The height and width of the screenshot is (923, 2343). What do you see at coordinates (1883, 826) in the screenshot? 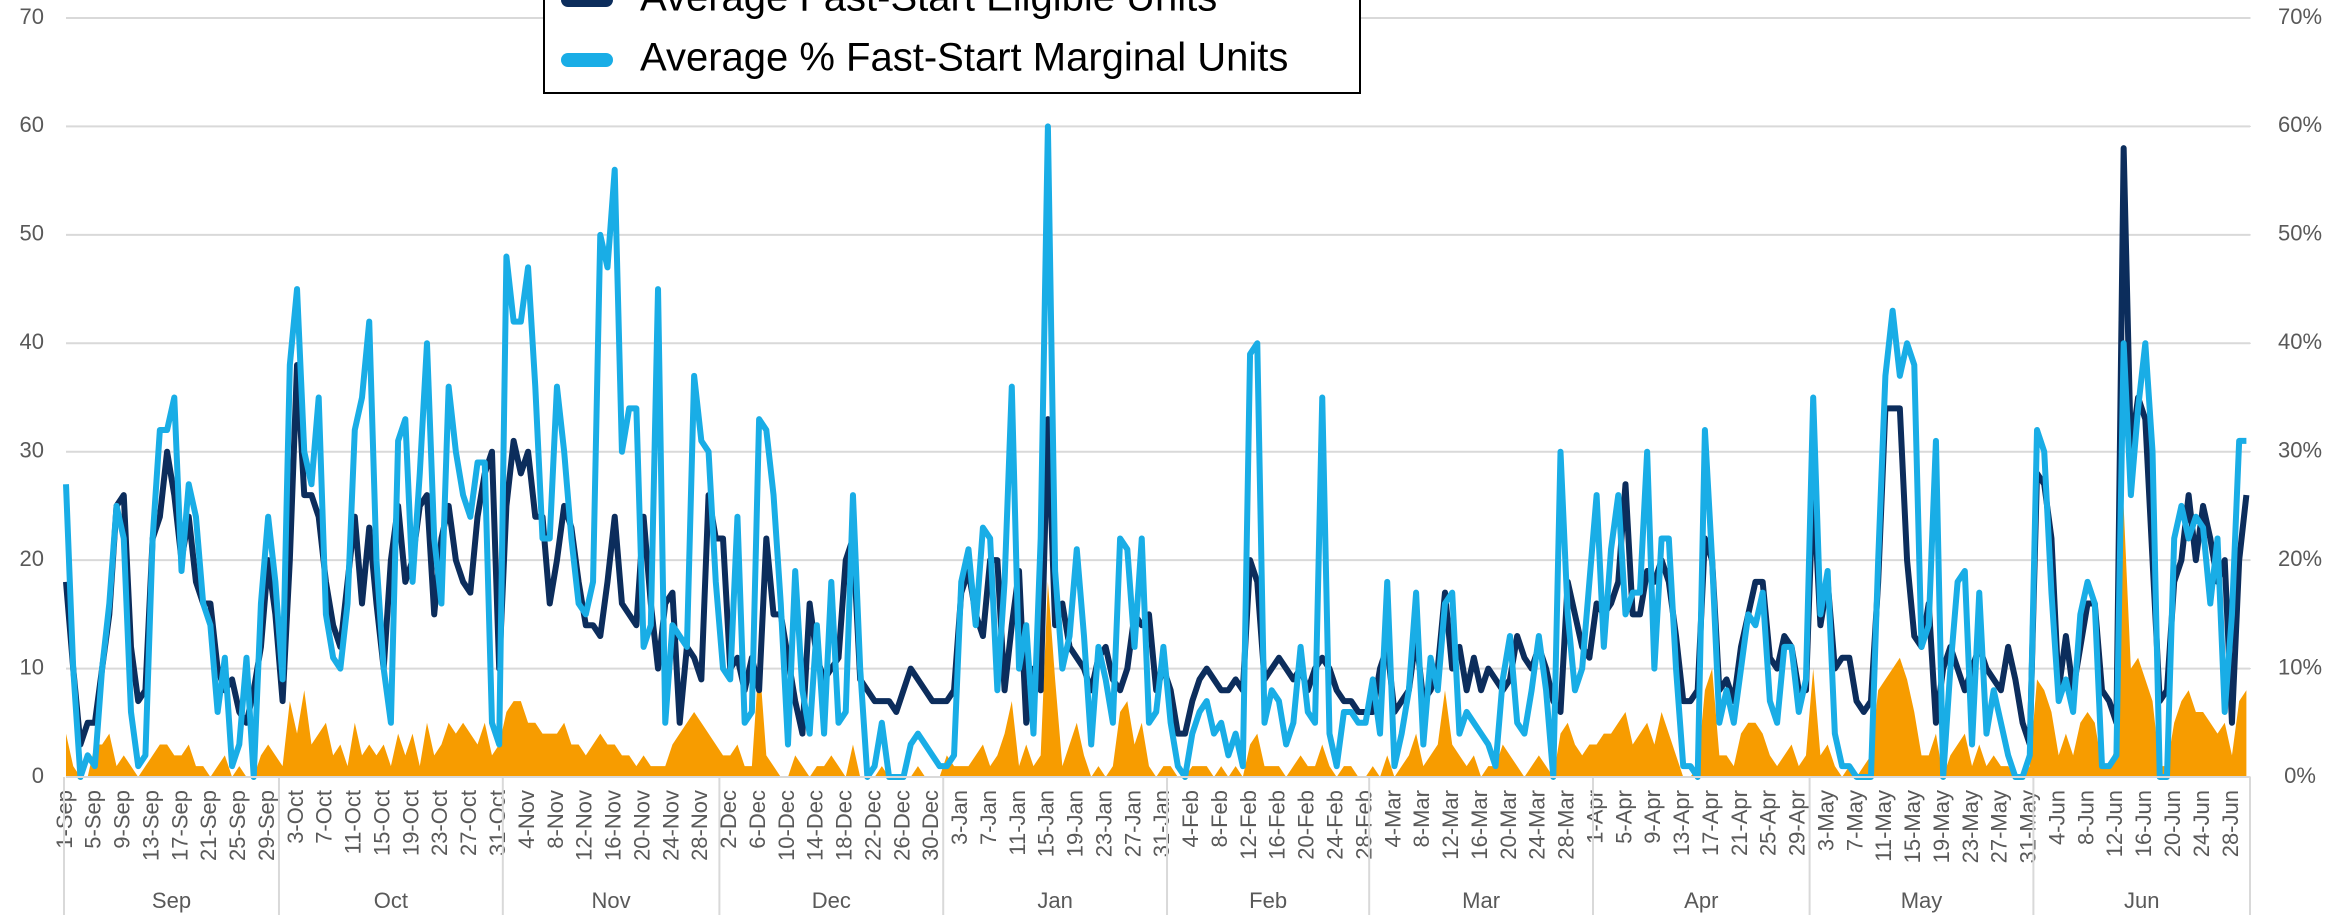
I see `x-tick-label: 11-May` at bounding box center [1883, 826].